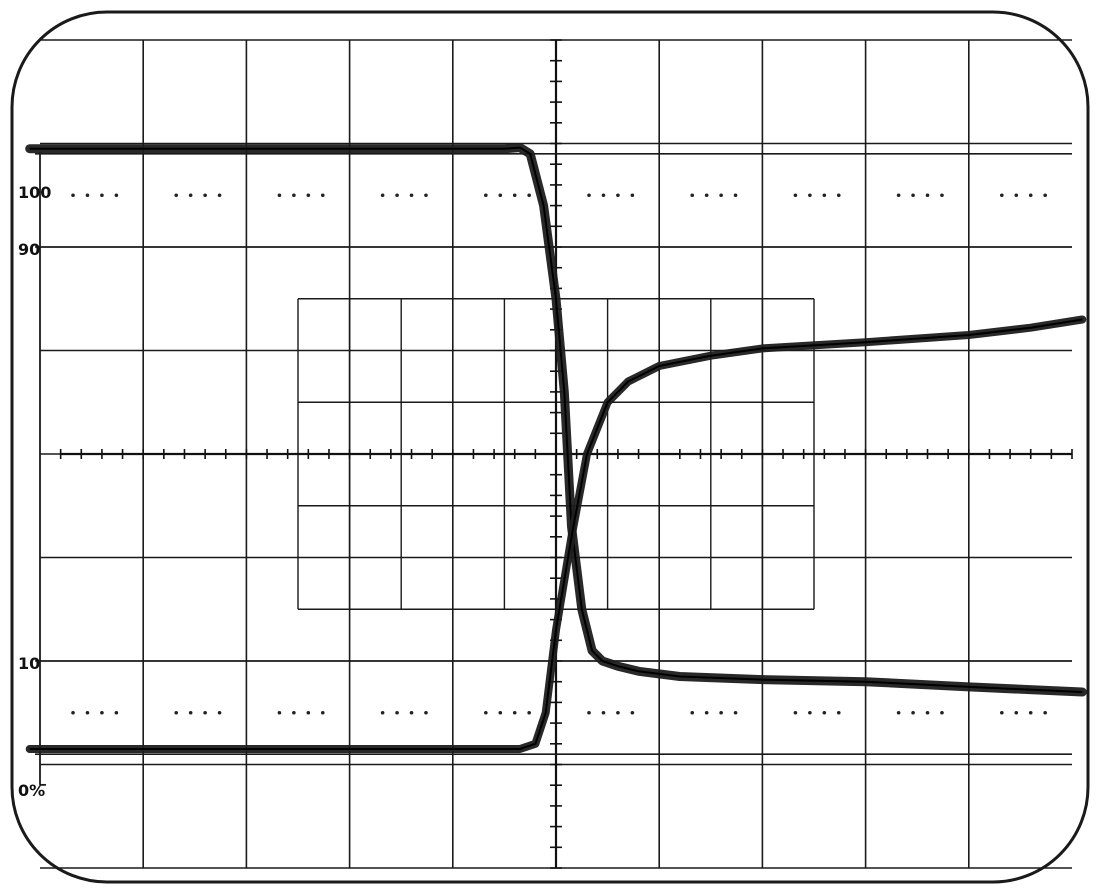 This screenshot has height=894, width=1100. What do you see at coordinates (29, 663) in the screenshot?
I see `level-label: 10` at bounding box center [29, 663].